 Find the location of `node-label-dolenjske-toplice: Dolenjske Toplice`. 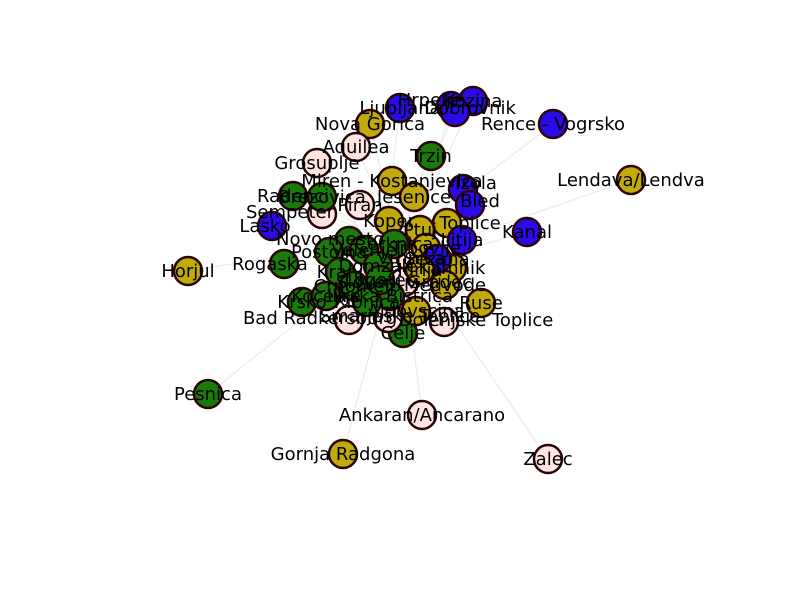

node-label-dolenjske-toplice: Dolenjske Toplice is located at coordinates (476, 320).